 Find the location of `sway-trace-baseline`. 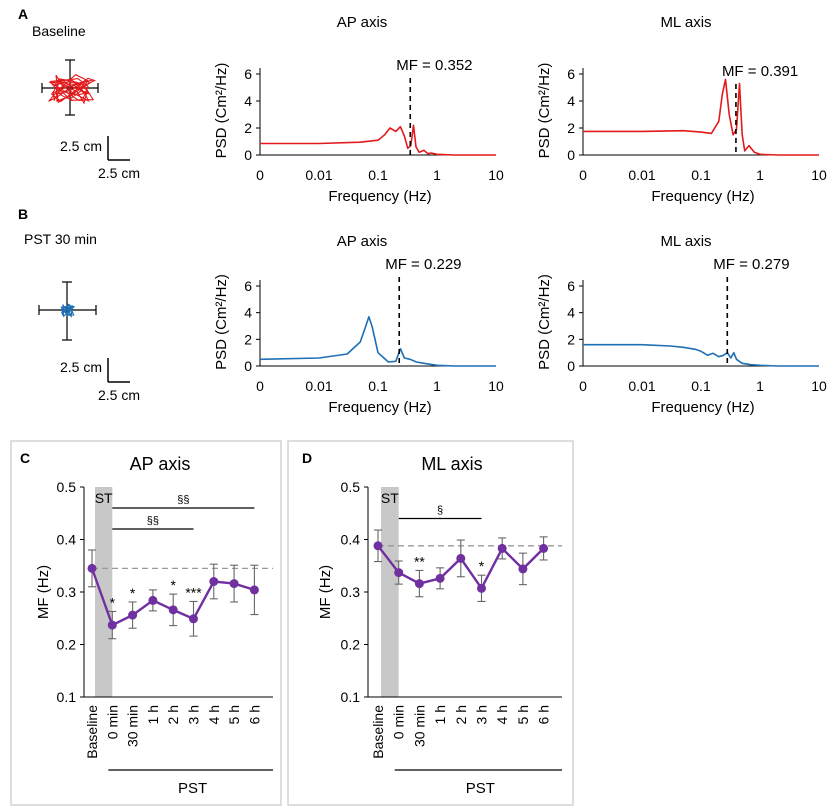

sway-trace-baseline is located at coordinates (72, 89).